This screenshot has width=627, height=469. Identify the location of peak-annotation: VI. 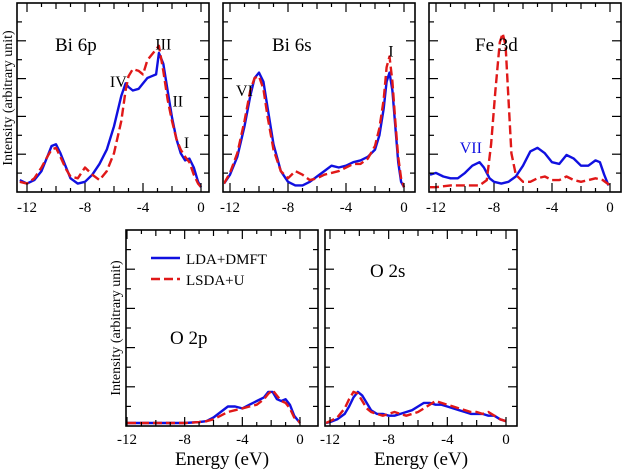
(244, 91).